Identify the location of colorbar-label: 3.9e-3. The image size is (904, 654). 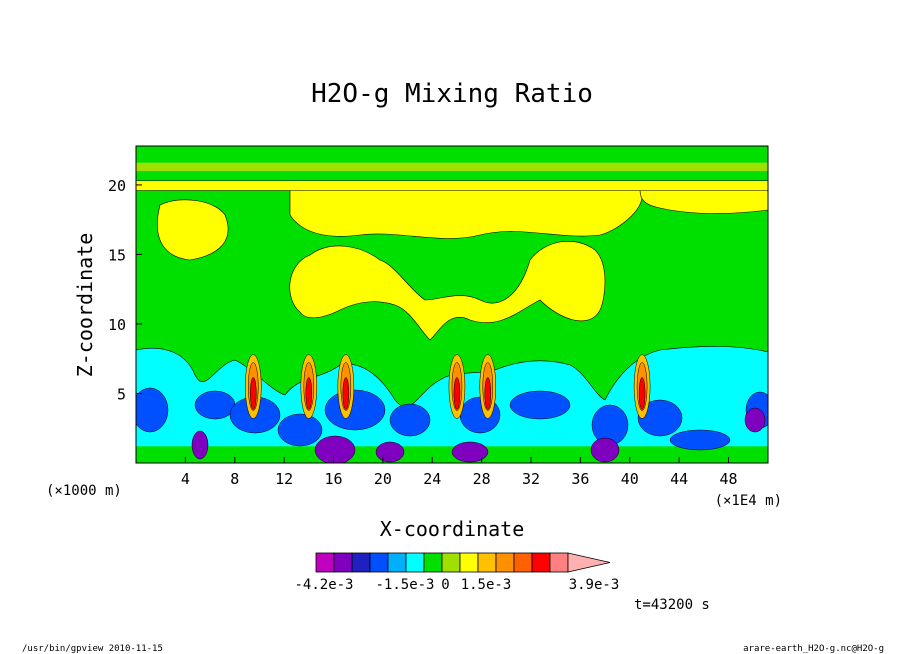
(594, 585).